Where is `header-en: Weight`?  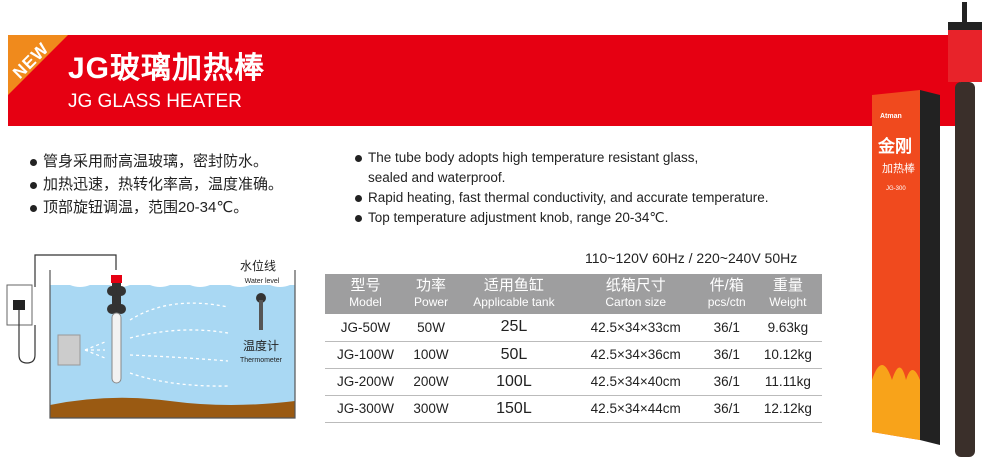 header-en: Weight is located at coordinates (788, 302).